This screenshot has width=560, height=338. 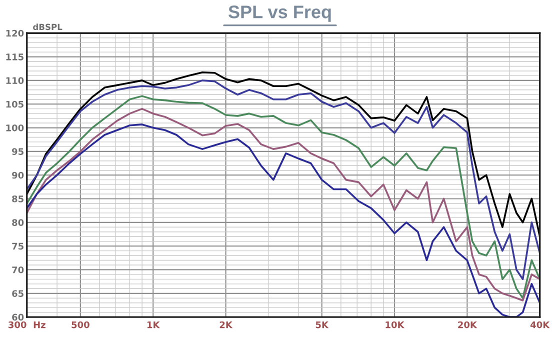 What do you see at coordinates (395, 324) in the screenshot?
I see `x-tick-label: 10K` at bounding box center [395, 324].